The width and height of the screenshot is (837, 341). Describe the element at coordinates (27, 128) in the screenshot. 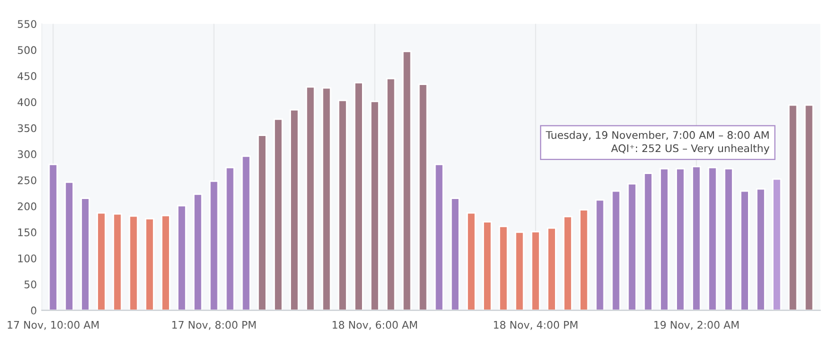

I see `y-tick-label: 350` at that location.